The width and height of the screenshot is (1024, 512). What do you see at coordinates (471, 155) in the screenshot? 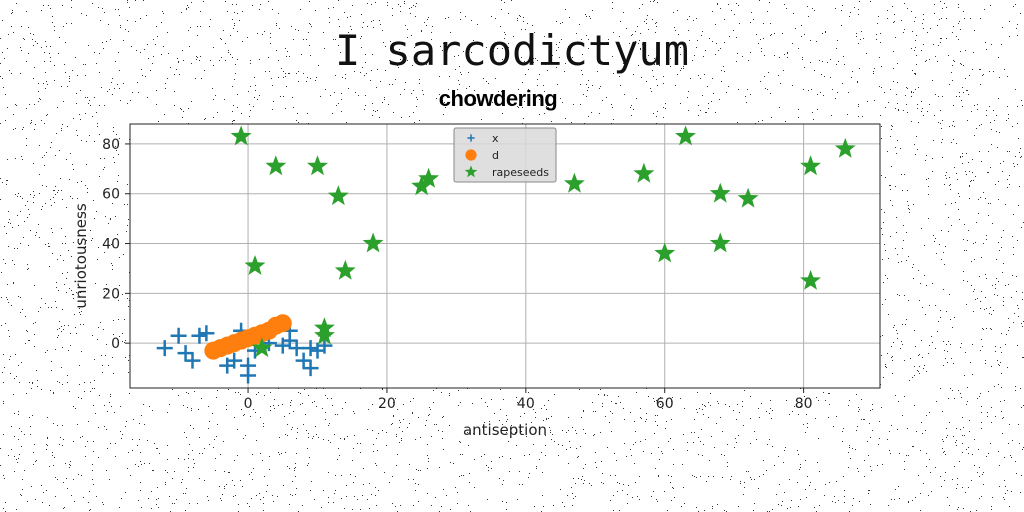
I see `legend-marker-d` at bounding box center [471, 155].